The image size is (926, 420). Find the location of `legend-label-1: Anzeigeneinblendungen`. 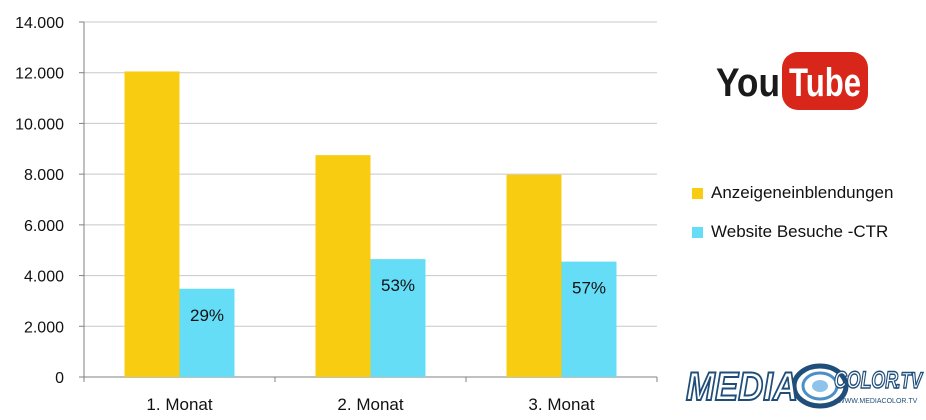

legend-label-1: Anzeigeneinblendungen is located at coordinates (802, 192).